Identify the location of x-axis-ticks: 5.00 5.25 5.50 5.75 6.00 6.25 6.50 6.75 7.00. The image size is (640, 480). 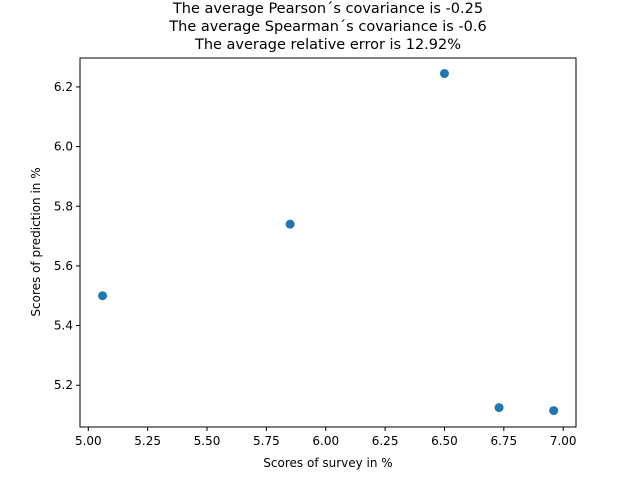
(326, 437).